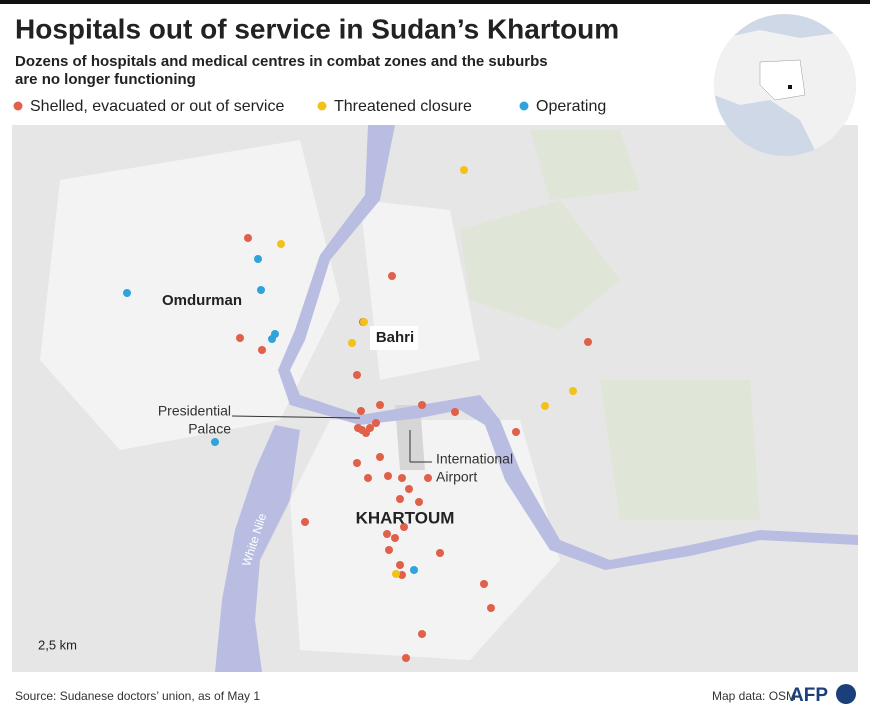 This screenshot has height=717, width=870. Describe the element at coordinates (782, 80) in the screenshot. I see `globe-sudan` at that location.